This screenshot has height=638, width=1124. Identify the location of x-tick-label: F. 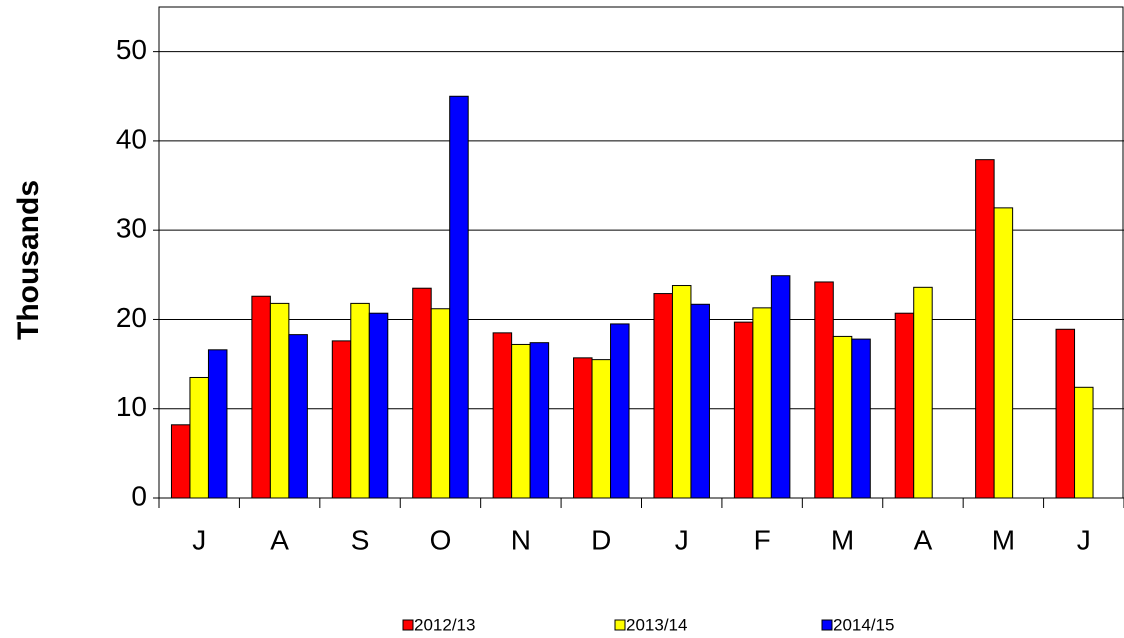
(762, 539).